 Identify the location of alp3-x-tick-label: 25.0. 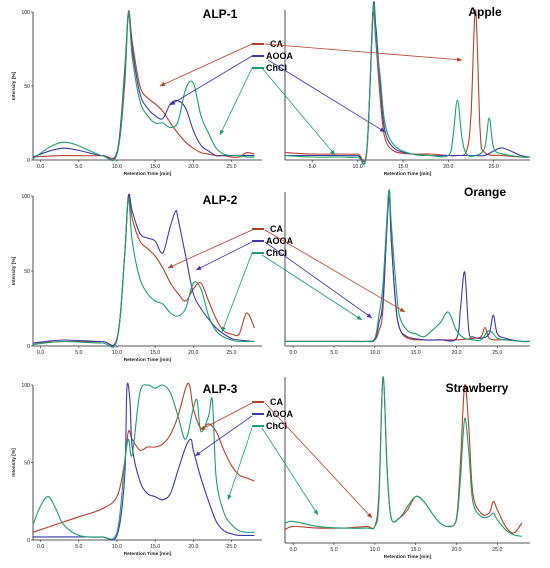
(231, 547).